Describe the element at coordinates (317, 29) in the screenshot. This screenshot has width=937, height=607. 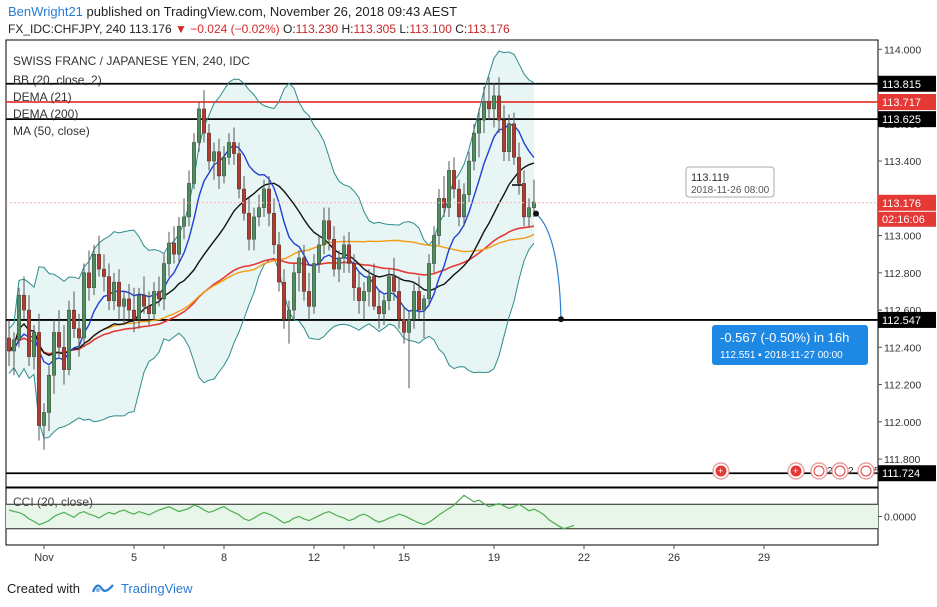
I see `open-value: 113.230` at that location.